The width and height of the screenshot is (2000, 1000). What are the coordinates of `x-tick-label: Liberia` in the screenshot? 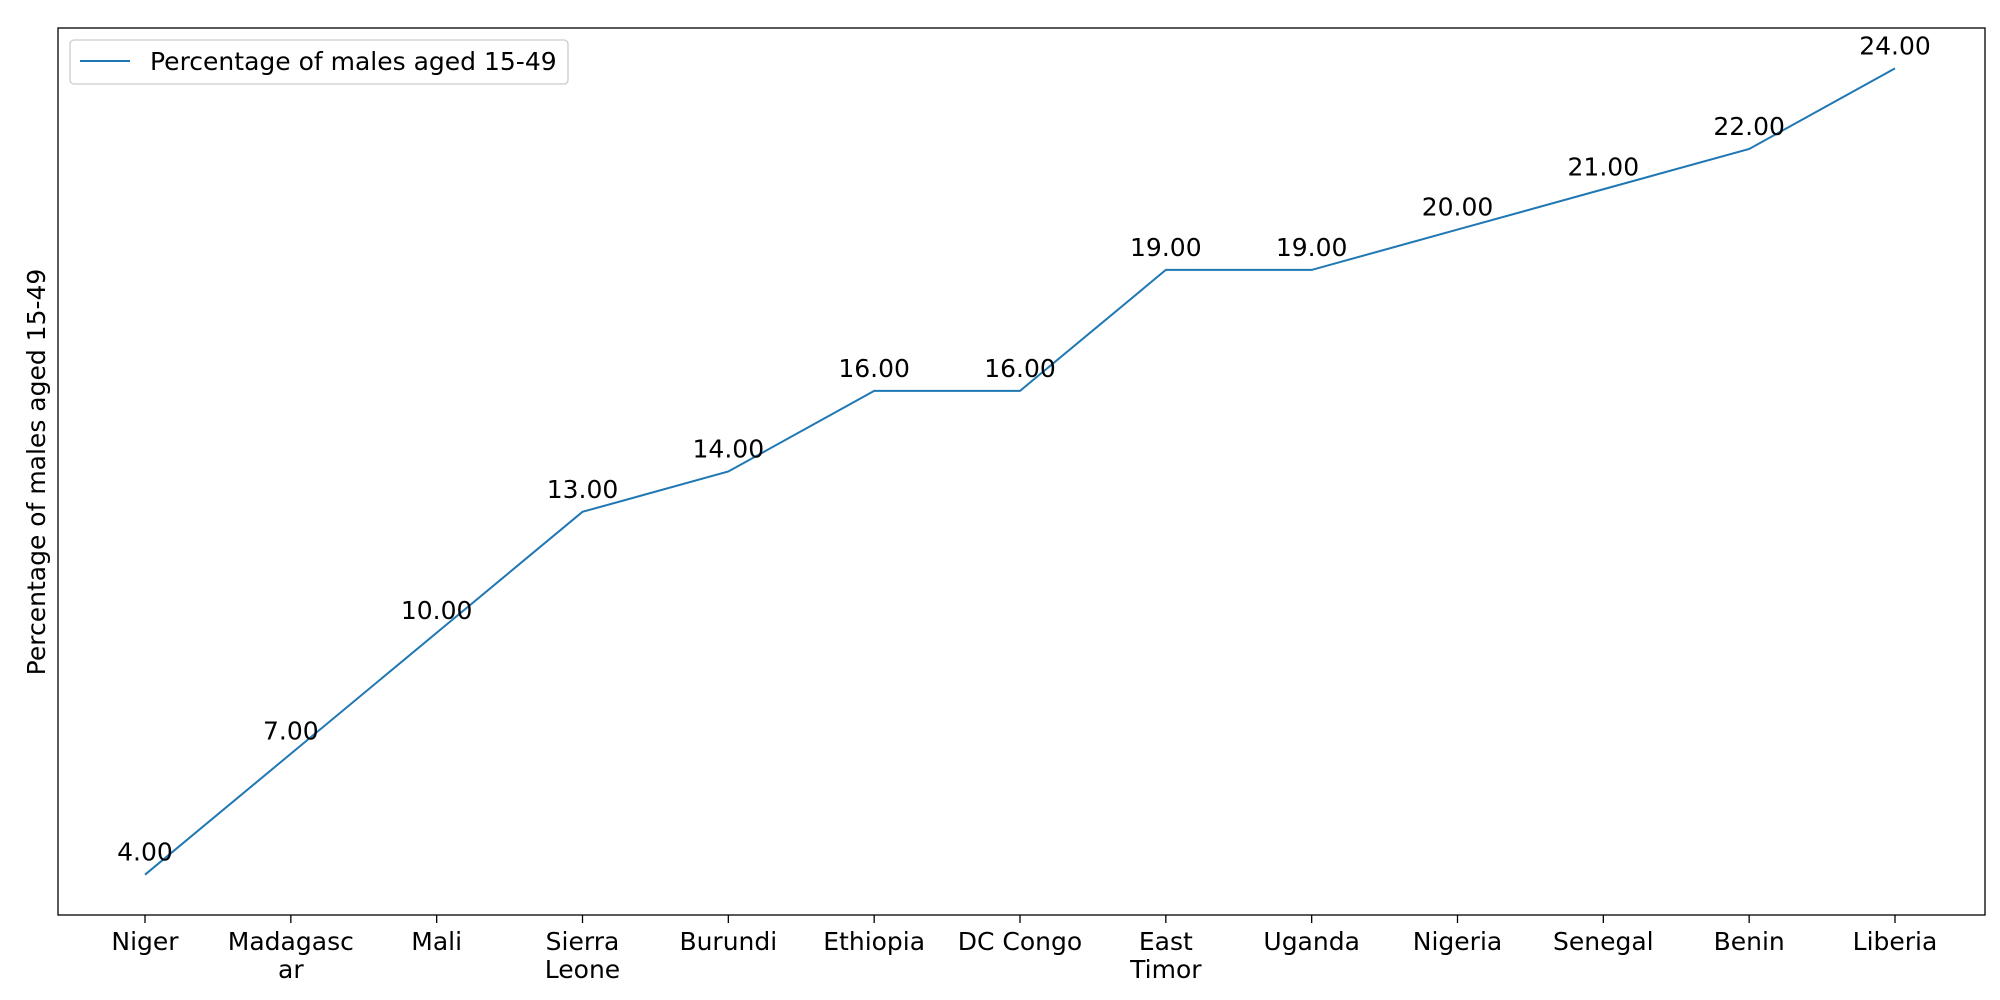 It's located at (1895, 941).